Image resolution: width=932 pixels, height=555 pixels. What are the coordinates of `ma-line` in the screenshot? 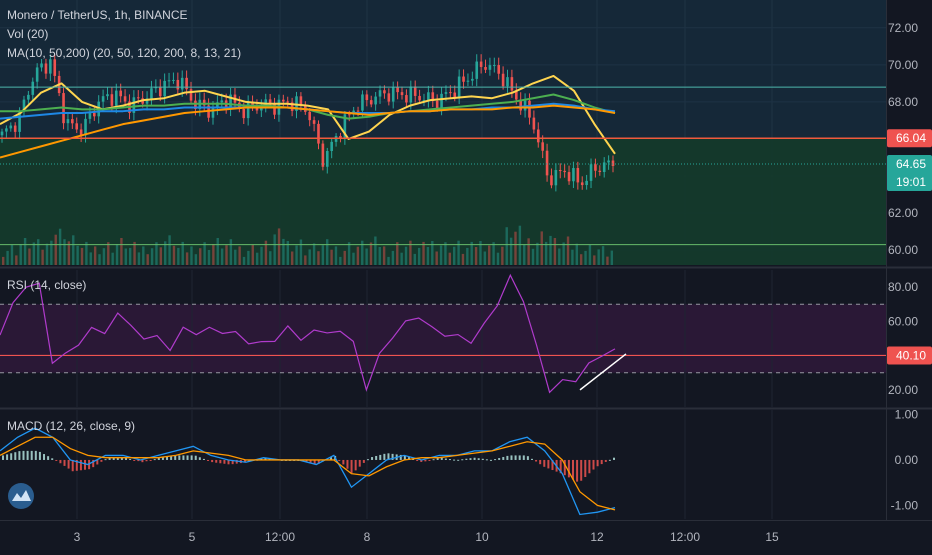 It's located at (308, 131).